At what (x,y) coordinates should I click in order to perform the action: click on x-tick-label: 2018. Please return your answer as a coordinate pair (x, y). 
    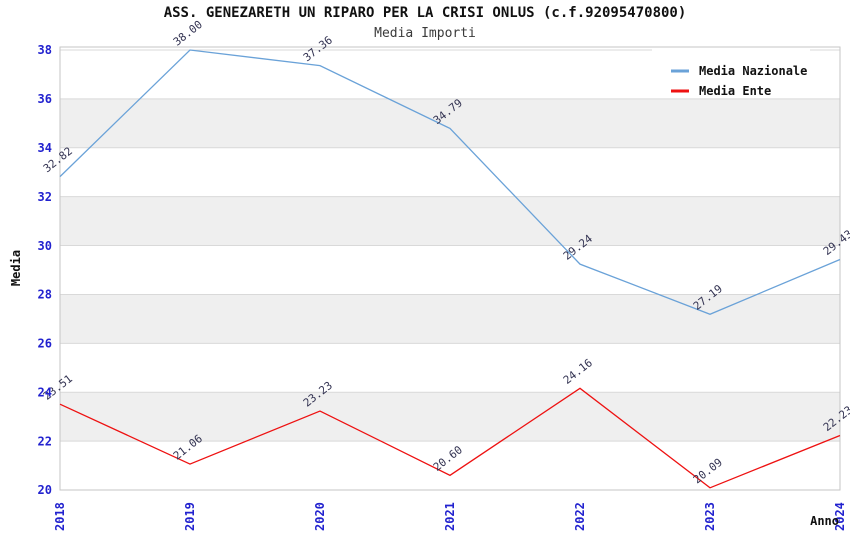
    Looking at the image, I should click on (60, 516).